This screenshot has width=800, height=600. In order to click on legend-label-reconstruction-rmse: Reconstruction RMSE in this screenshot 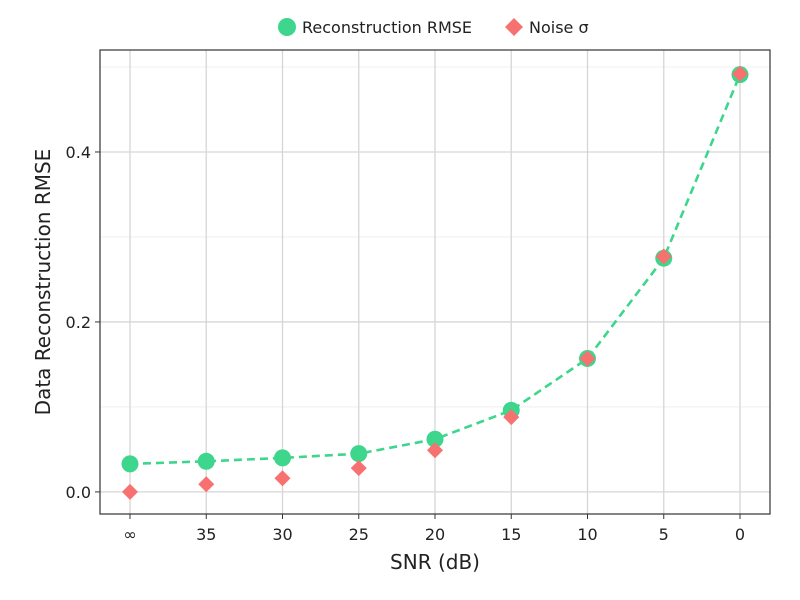, I will do `click(387, 27)`.